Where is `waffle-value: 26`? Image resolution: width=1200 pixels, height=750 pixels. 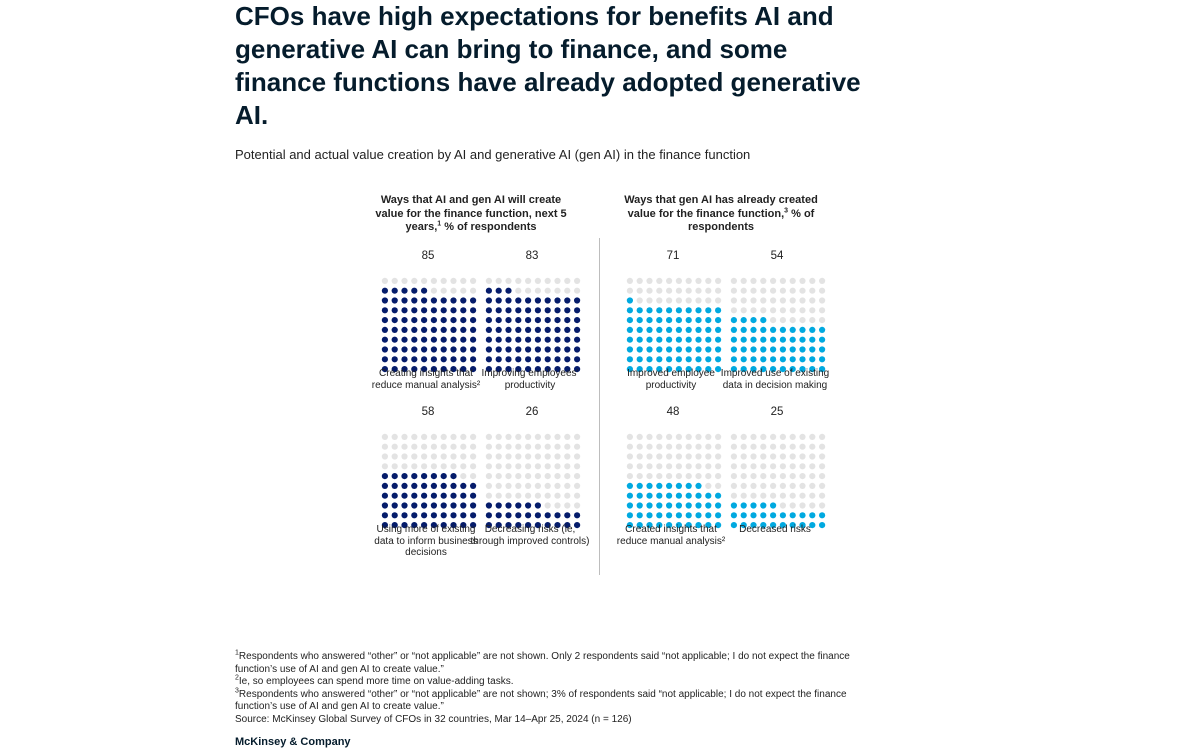
waffle-value: 26 is located at coordinates (532, 412).